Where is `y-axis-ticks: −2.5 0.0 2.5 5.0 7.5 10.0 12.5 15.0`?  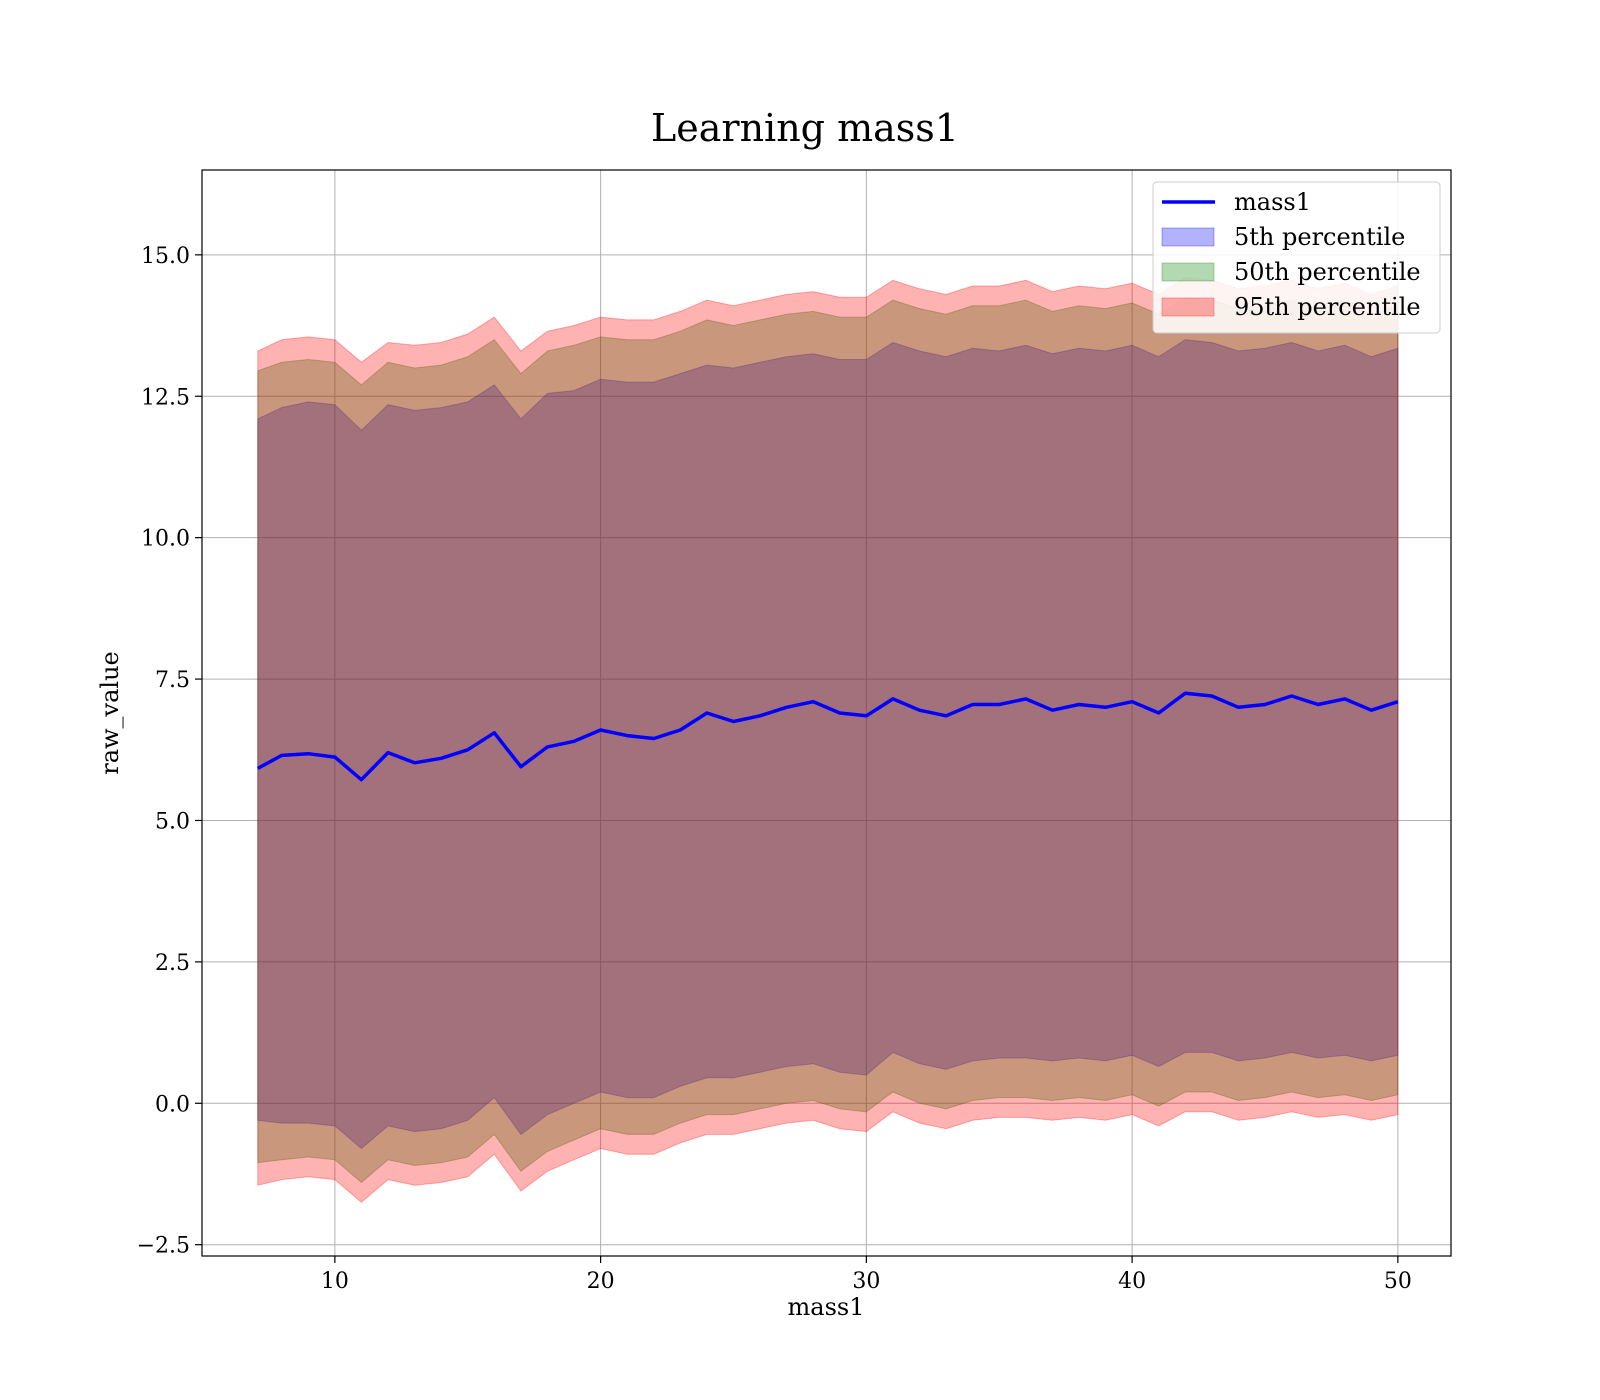
y-axis-ticks: −2.5 0.0 2.5 5.0 7.5 10.0 12.5 15.0 is located at coordinates (169, 751).